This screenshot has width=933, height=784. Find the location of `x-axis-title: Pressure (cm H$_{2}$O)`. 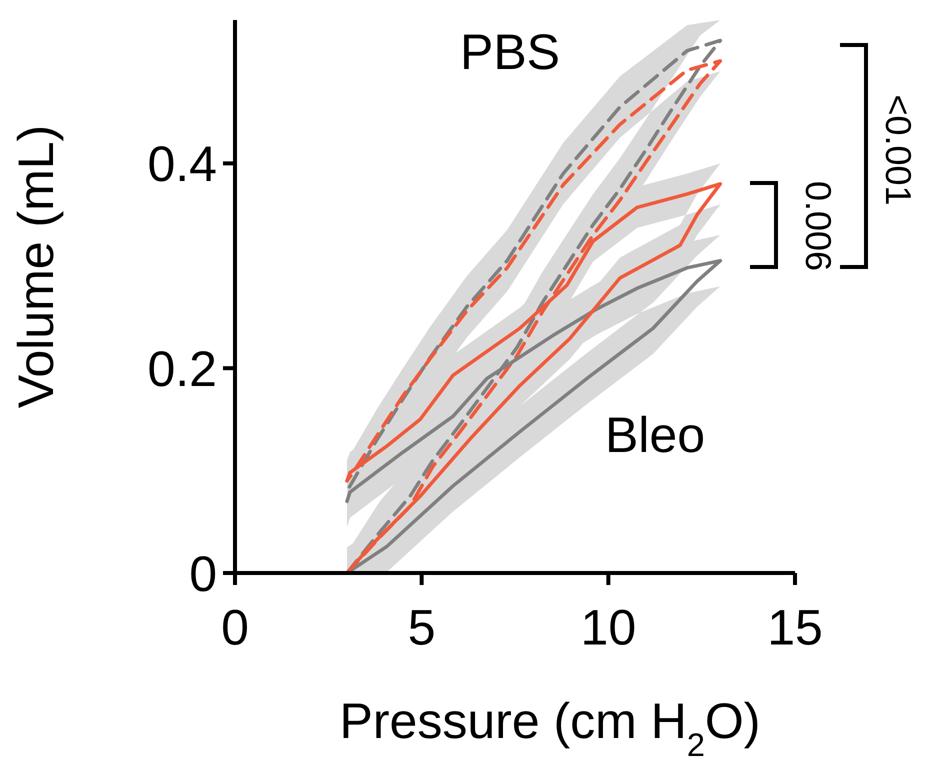

x-axis-title: Pressure (cm H$_{2}$O) is located at coordinates (550, 728).